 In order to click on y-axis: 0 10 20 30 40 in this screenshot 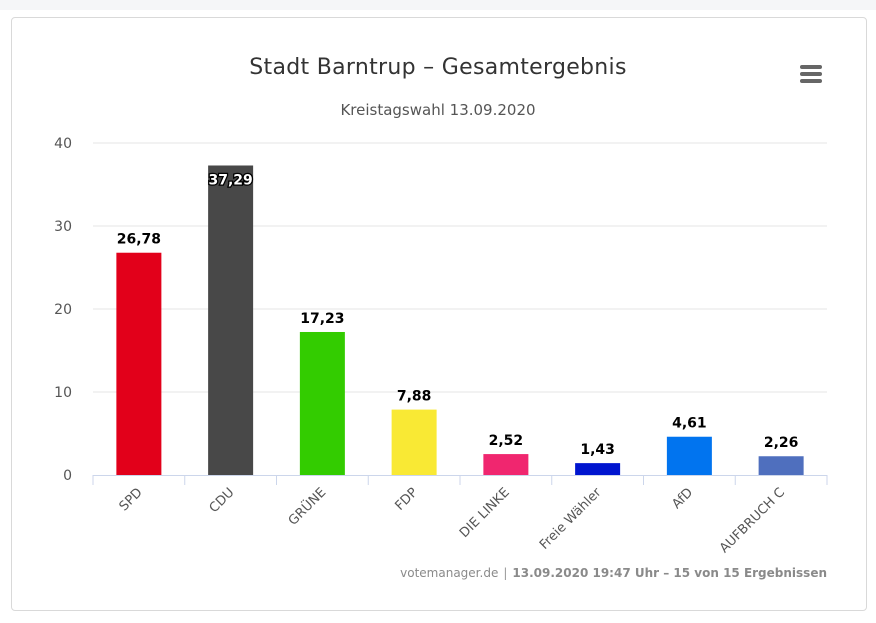, I will do `click(63, 310)`.